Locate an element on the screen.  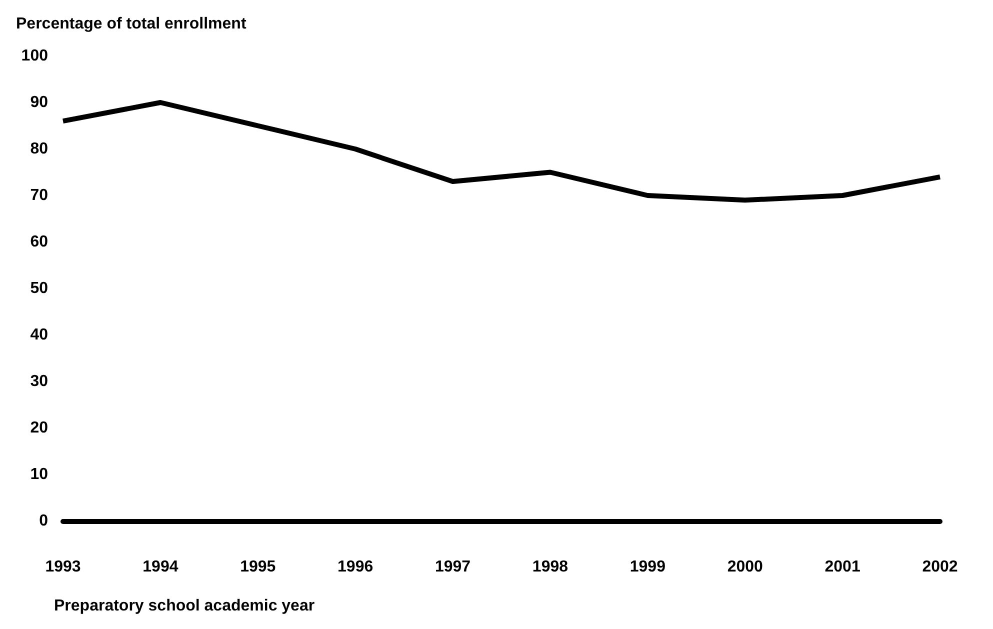
y-axis-title: Percentage of total enrollment is located at coordinates (131, 24).